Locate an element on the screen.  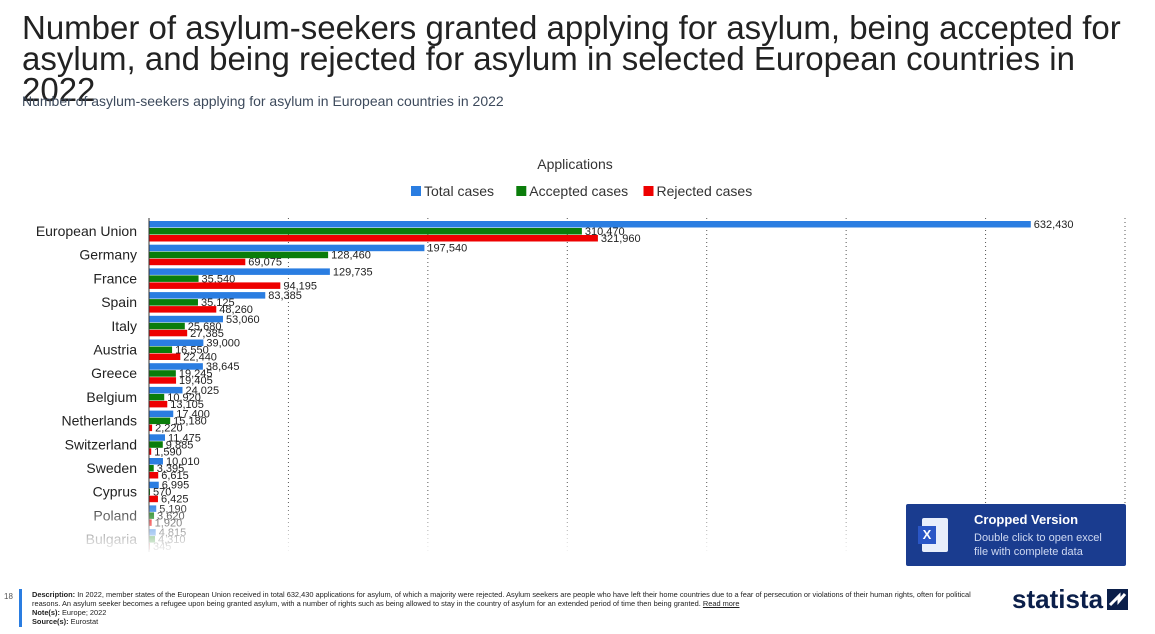
legend-label-1: Accepted cases is located at coordinates (578, 191).